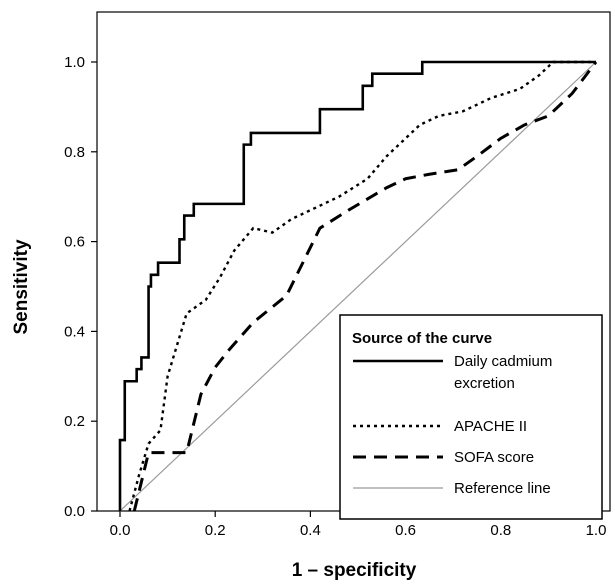  What do you see at coordinates (500, 530) in the screenshot?
I see `x-tick-label: 0.8` at bounding box center [500, 530].